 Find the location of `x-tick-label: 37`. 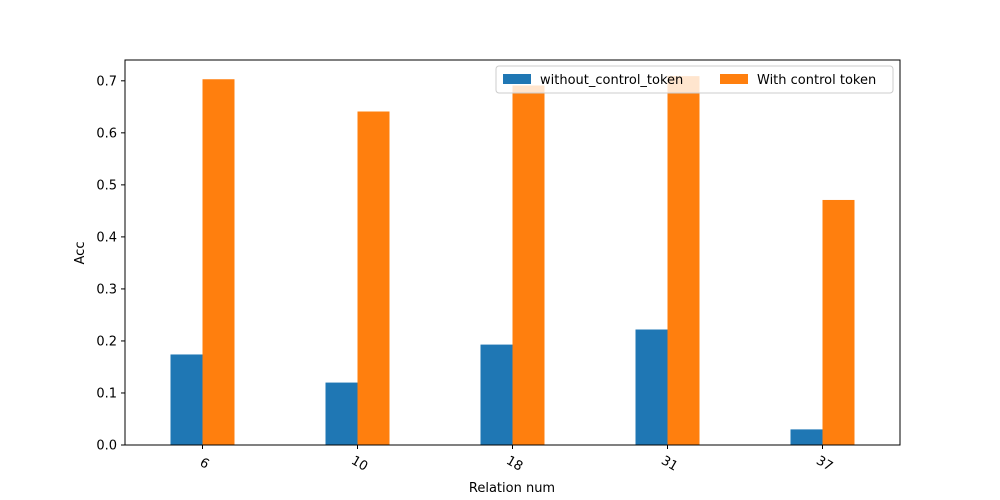

x-tick-label: 37 is located at coordinates (824, 463).